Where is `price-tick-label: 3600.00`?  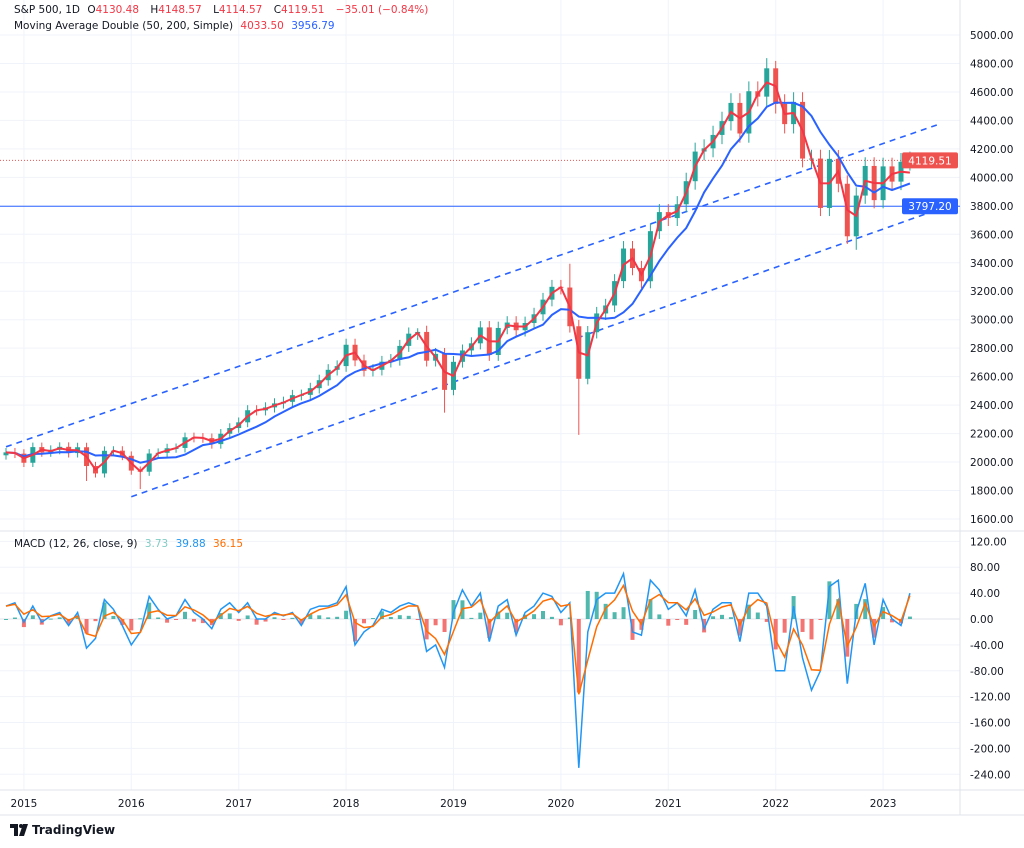 price-tick-label: 3600.00 is located at coordinates (991, 235).